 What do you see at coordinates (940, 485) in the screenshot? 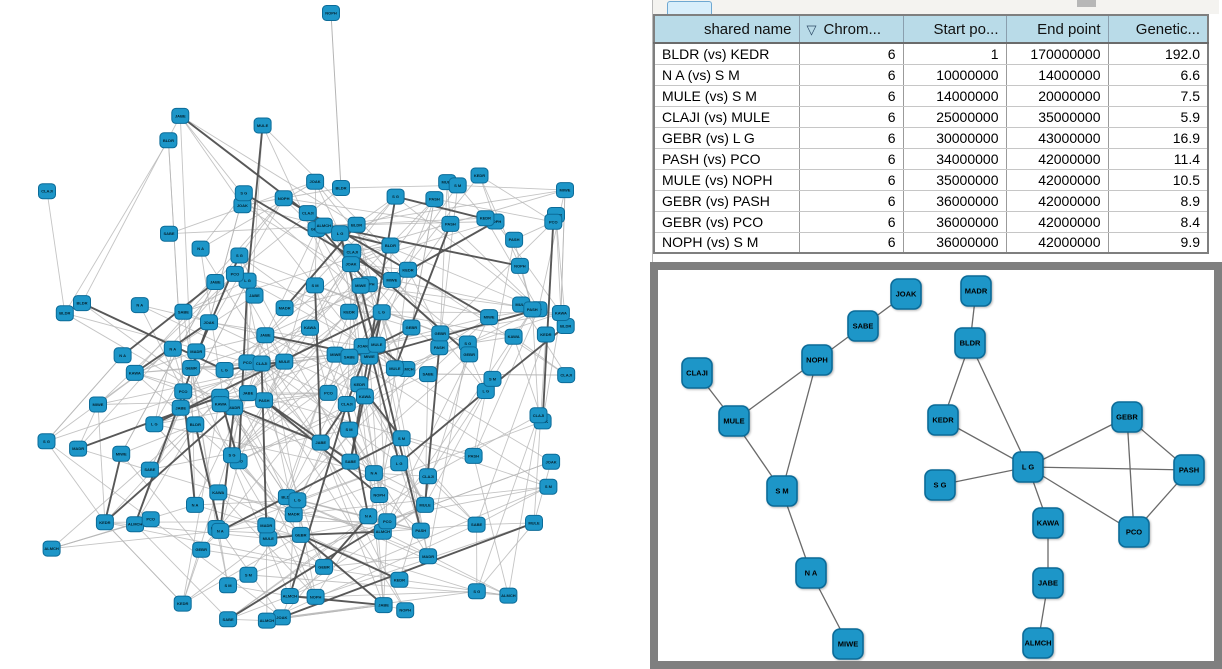
I see `subnetwork-node-s-g: S G` at bounding box center [940, 485].